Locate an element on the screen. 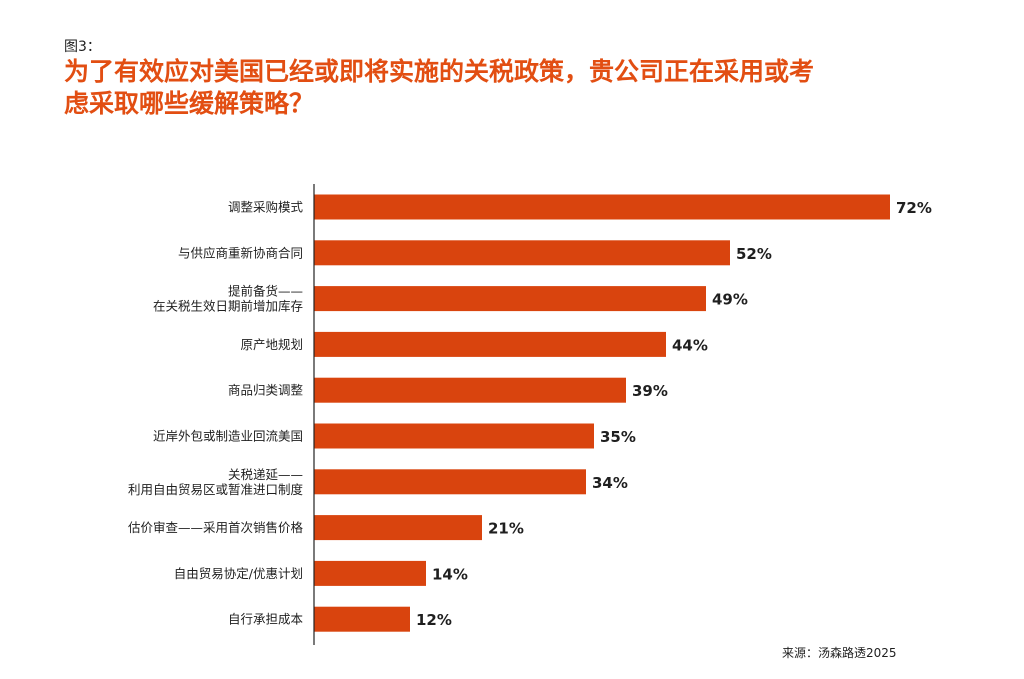 The width and height of the screenshot is (1024, 679). data-label-5: 39% is located at coordinates (650, 391).